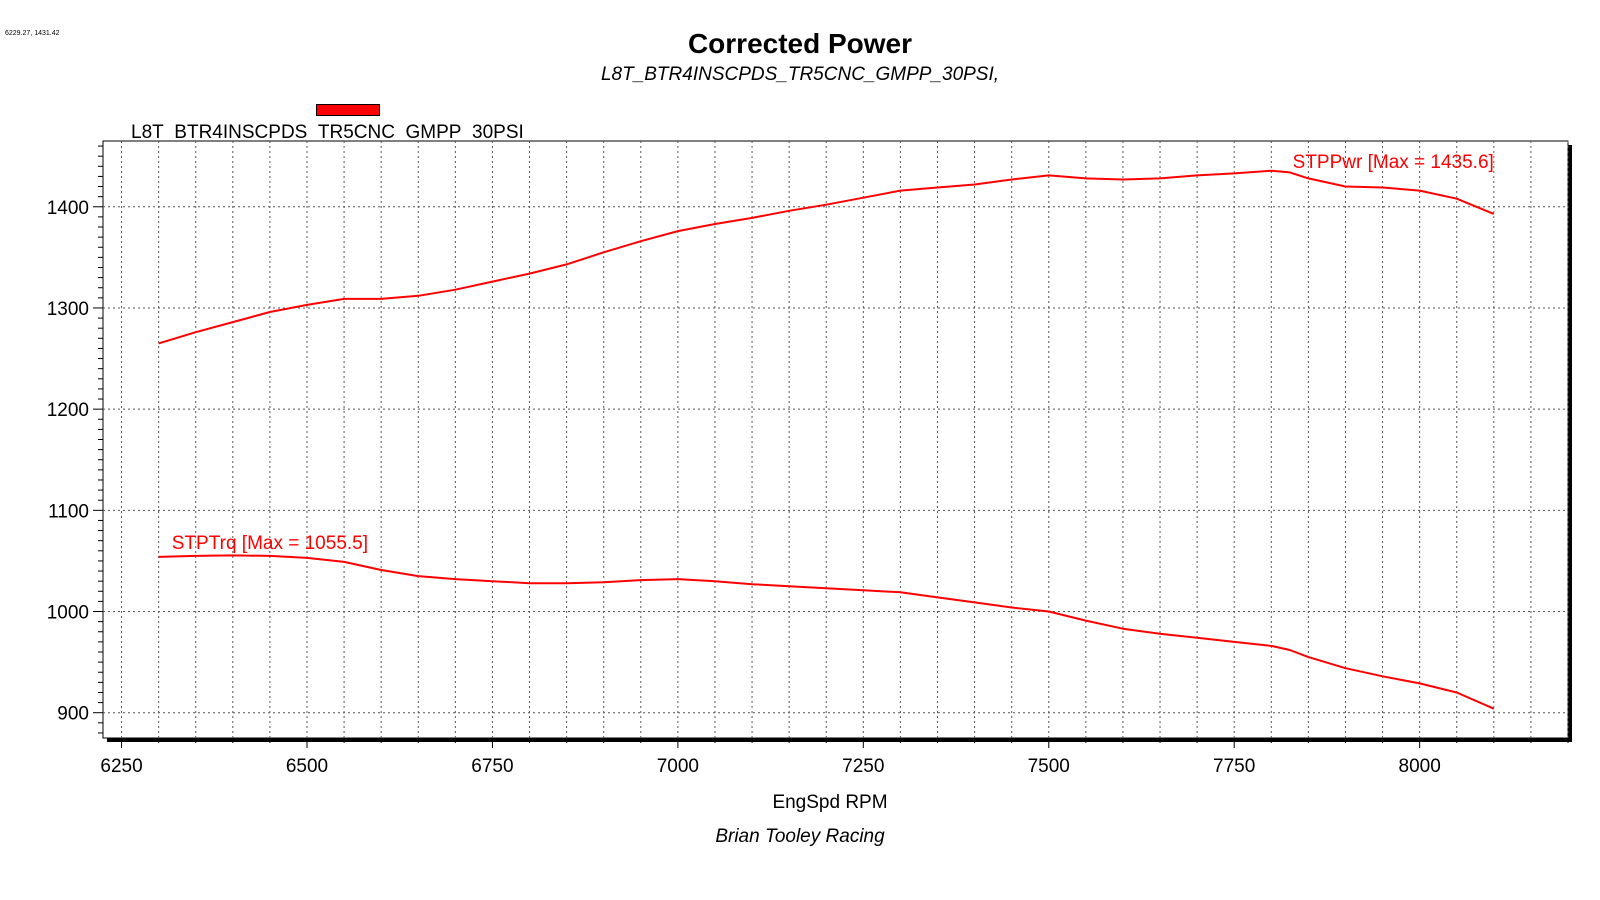  Describe the element at coordinates (826, 632) in the screenshot. I see `series-line-stptrq` at that location.